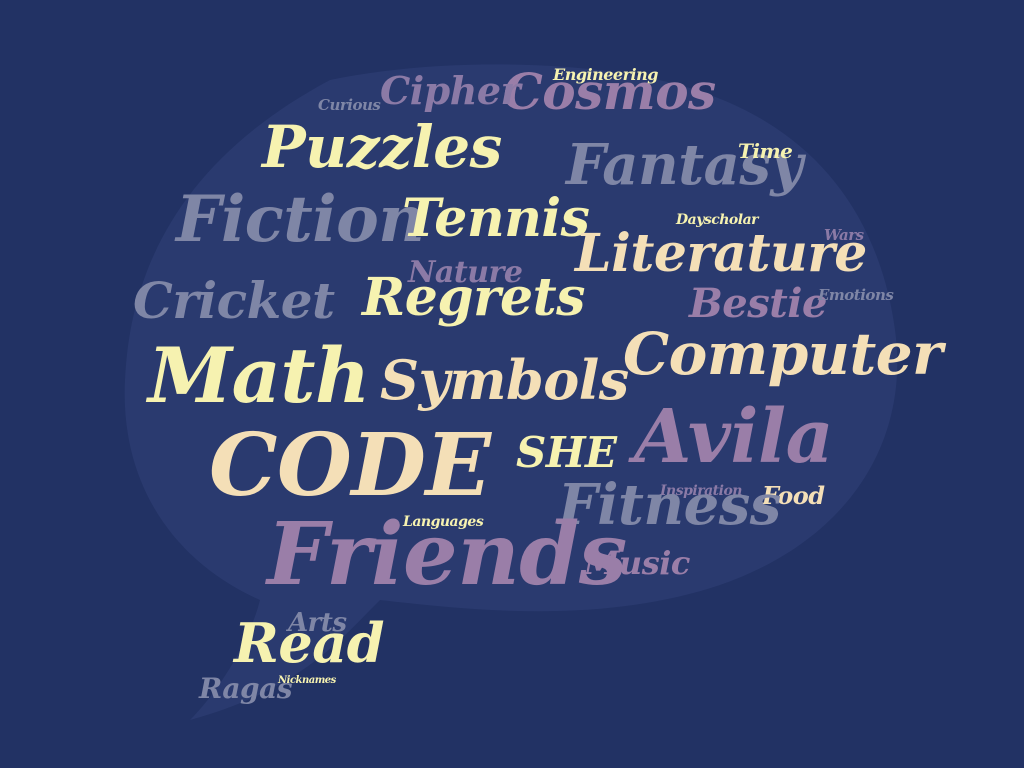 Image resolution: width=1024 pixels, height=768 pixels. I want to click on word-wars: Wars, so click(844, 235).